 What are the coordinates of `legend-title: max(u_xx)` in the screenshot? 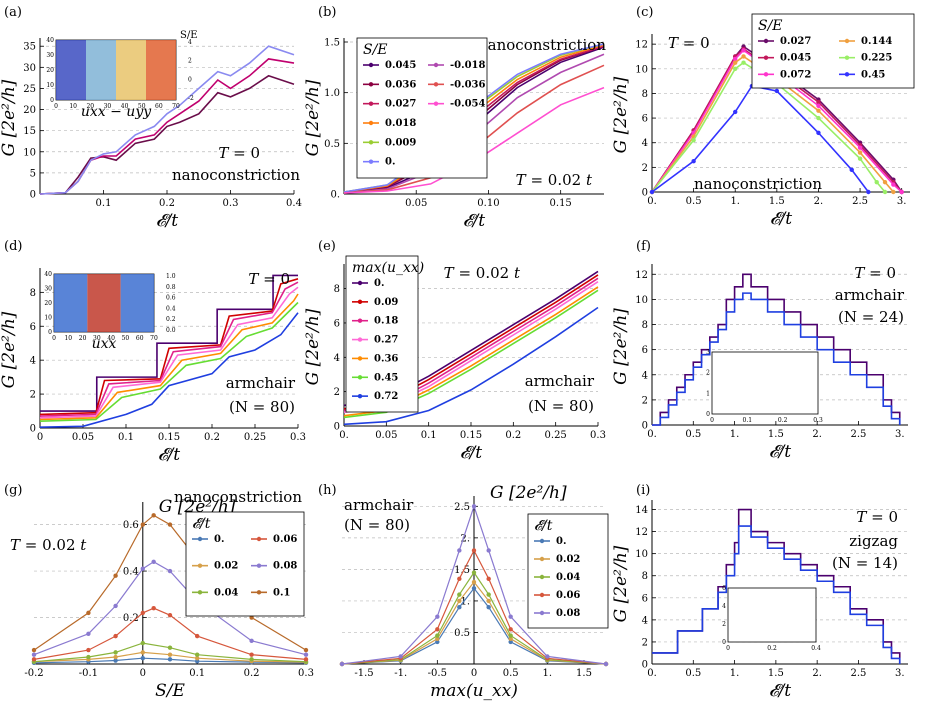 It's located at (388, 268).